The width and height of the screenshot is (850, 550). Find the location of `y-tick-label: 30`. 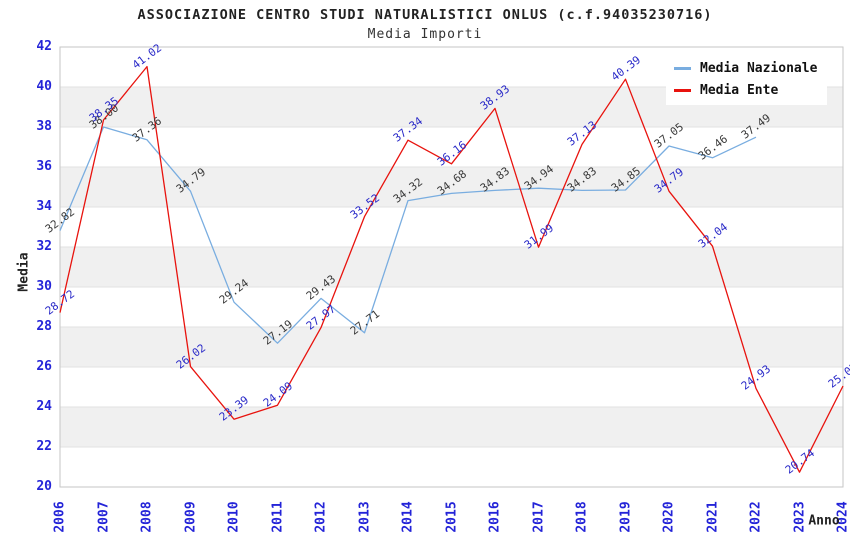

y-tick-label: 30 is located at coordinates (44, 286).